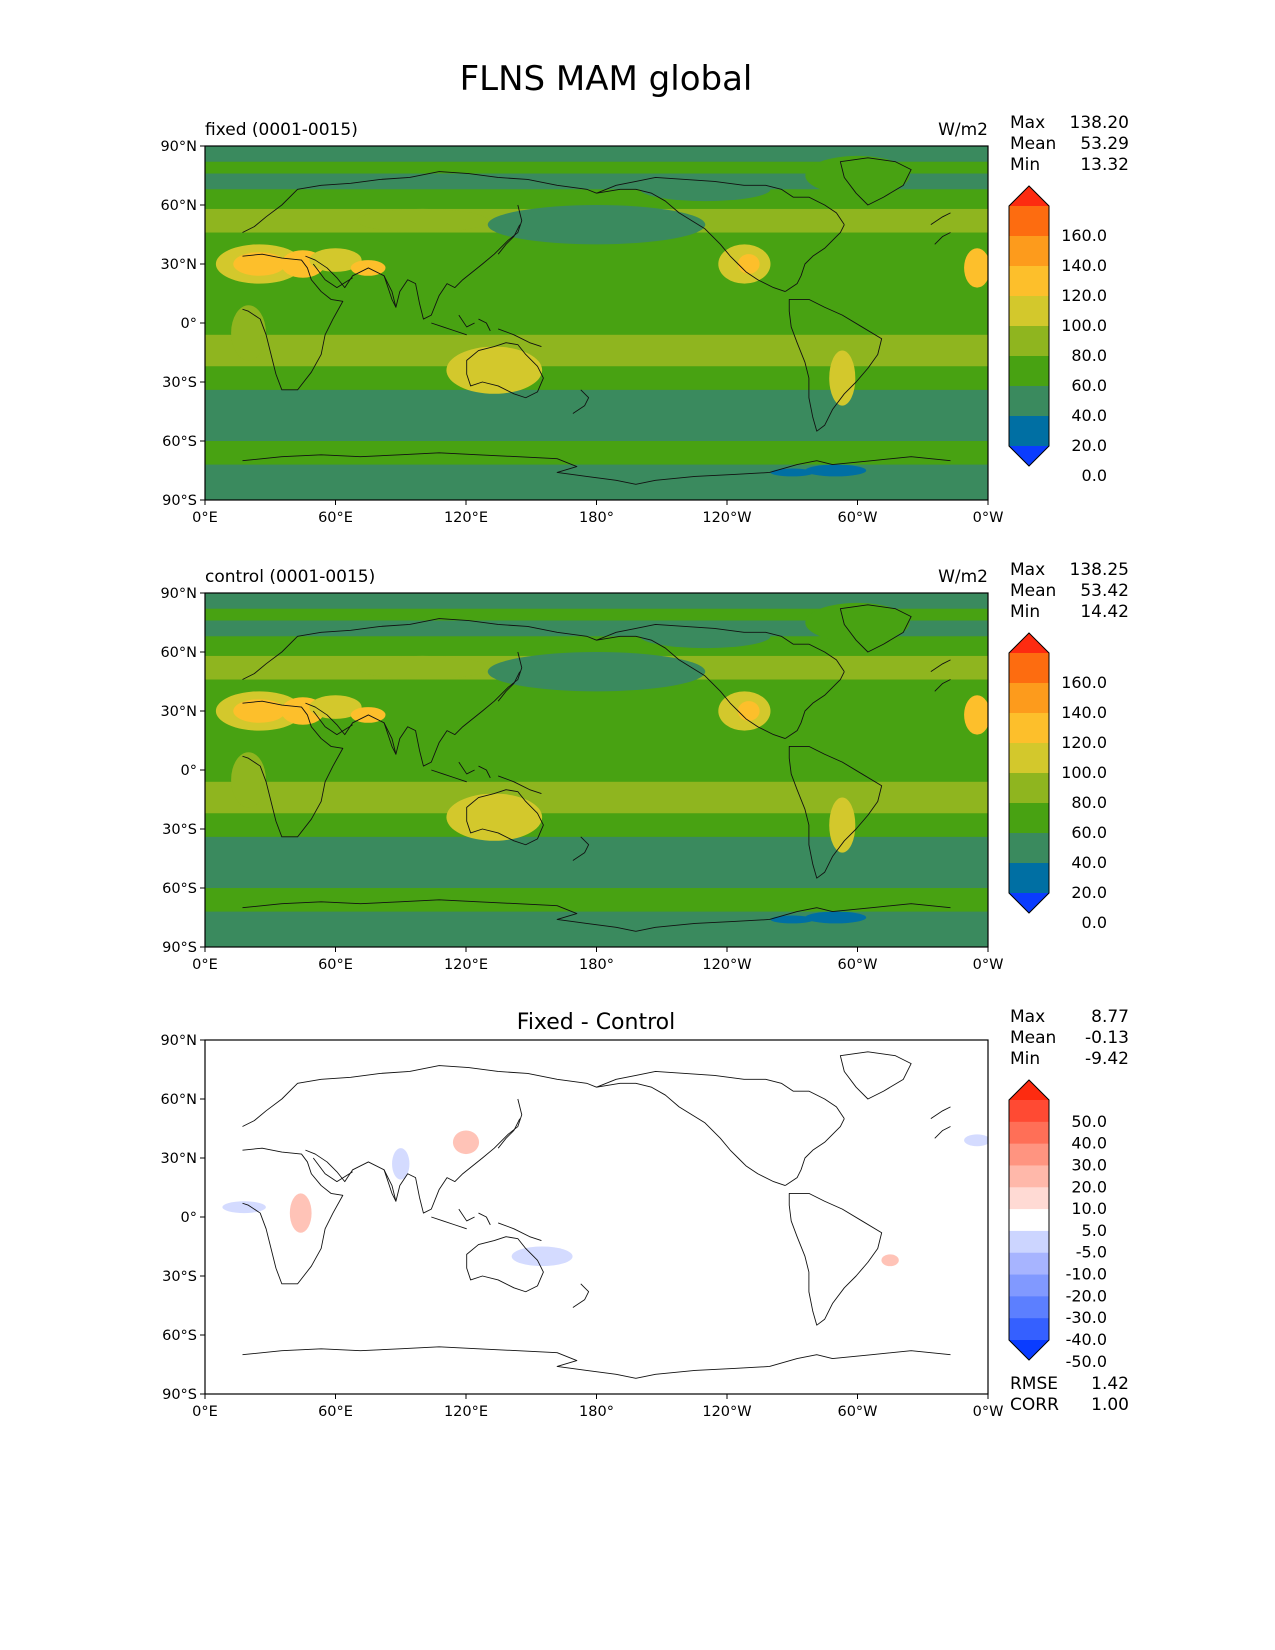 The image size is (1275, 1650). Describe the element at coordinates (1086, 1361) in the screenshot. I see `colorbar-tick-label: -50.0` at that location.